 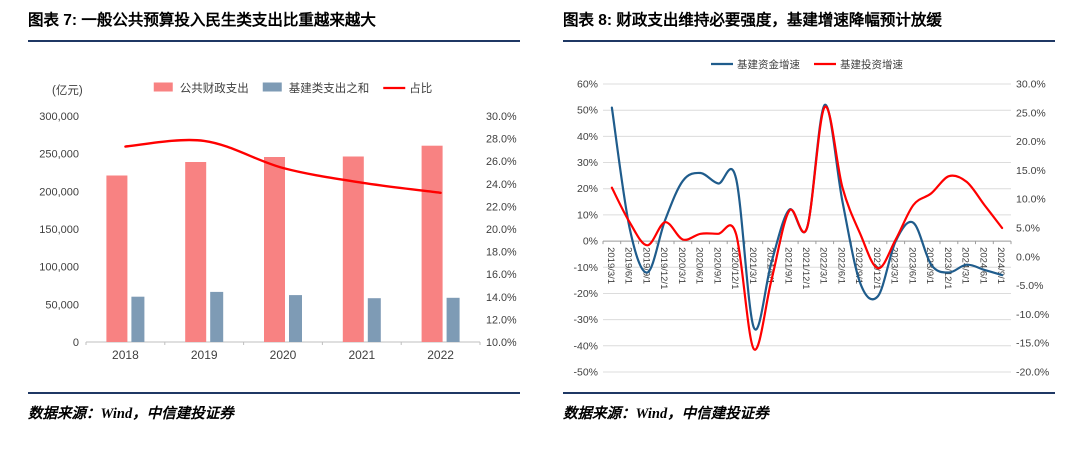 What do you see at coordinates (587, 111) in the screenshot?
I see `y-left-tick: 50%` at bounding box center [587, 111].